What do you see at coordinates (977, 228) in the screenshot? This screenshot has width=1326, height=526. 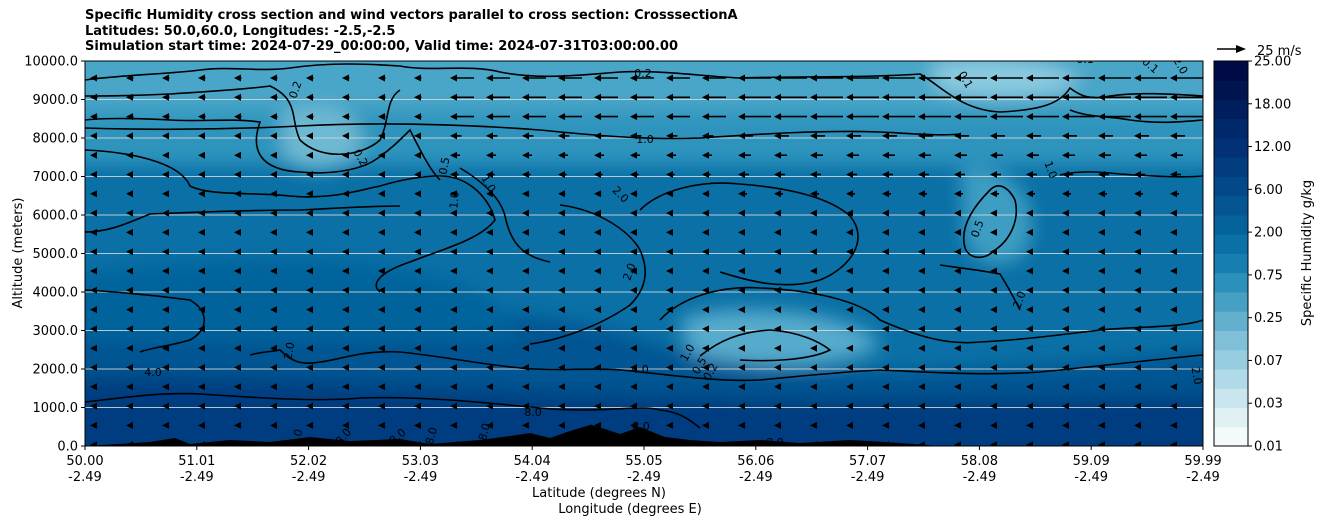 I see `contour-label: 0.5` at bounding box center [977, 228].